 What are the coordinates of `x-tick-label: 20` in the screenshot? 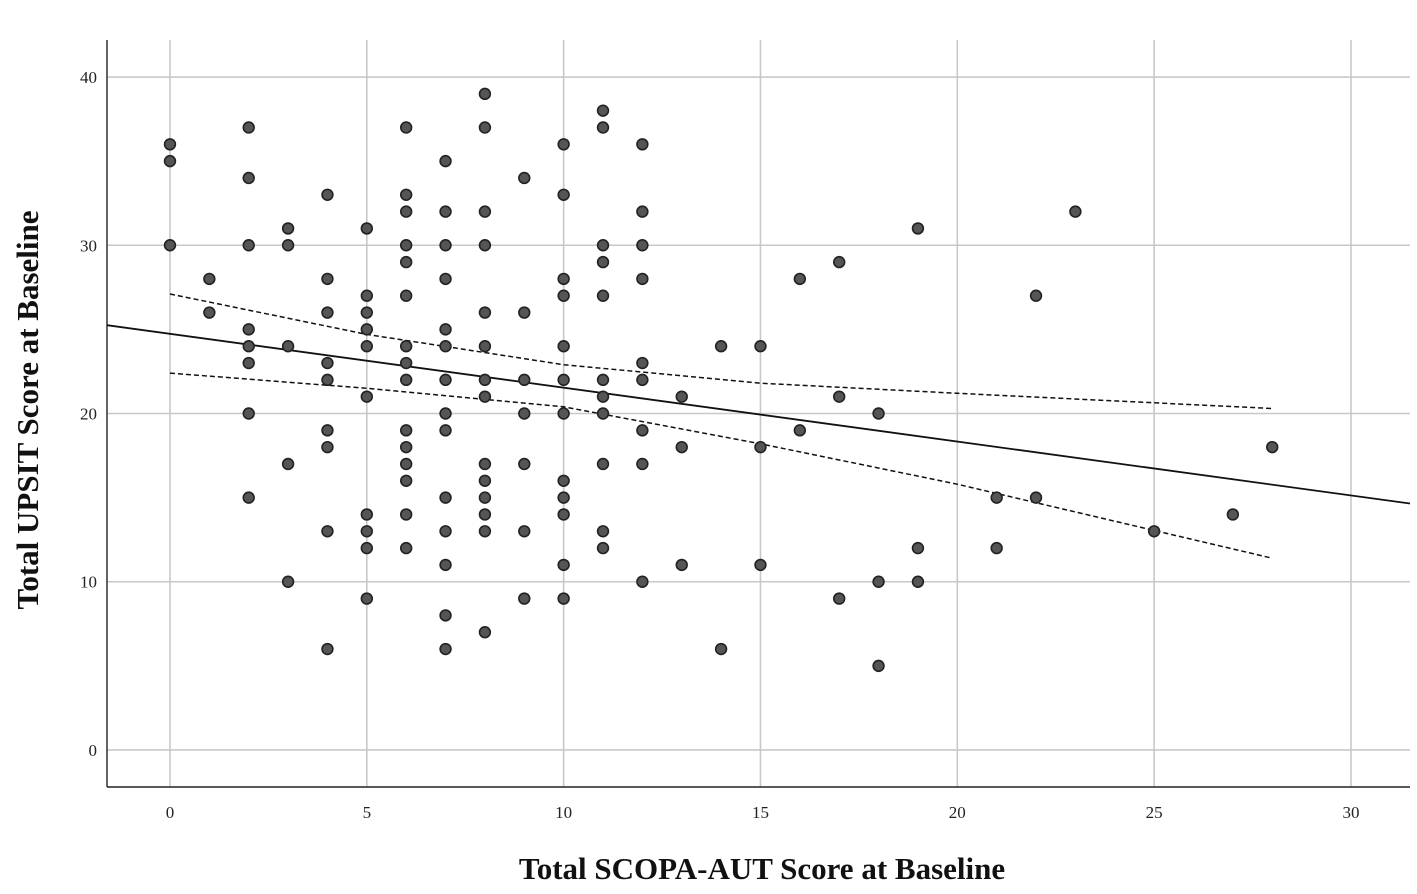 It's located at (957, 812).